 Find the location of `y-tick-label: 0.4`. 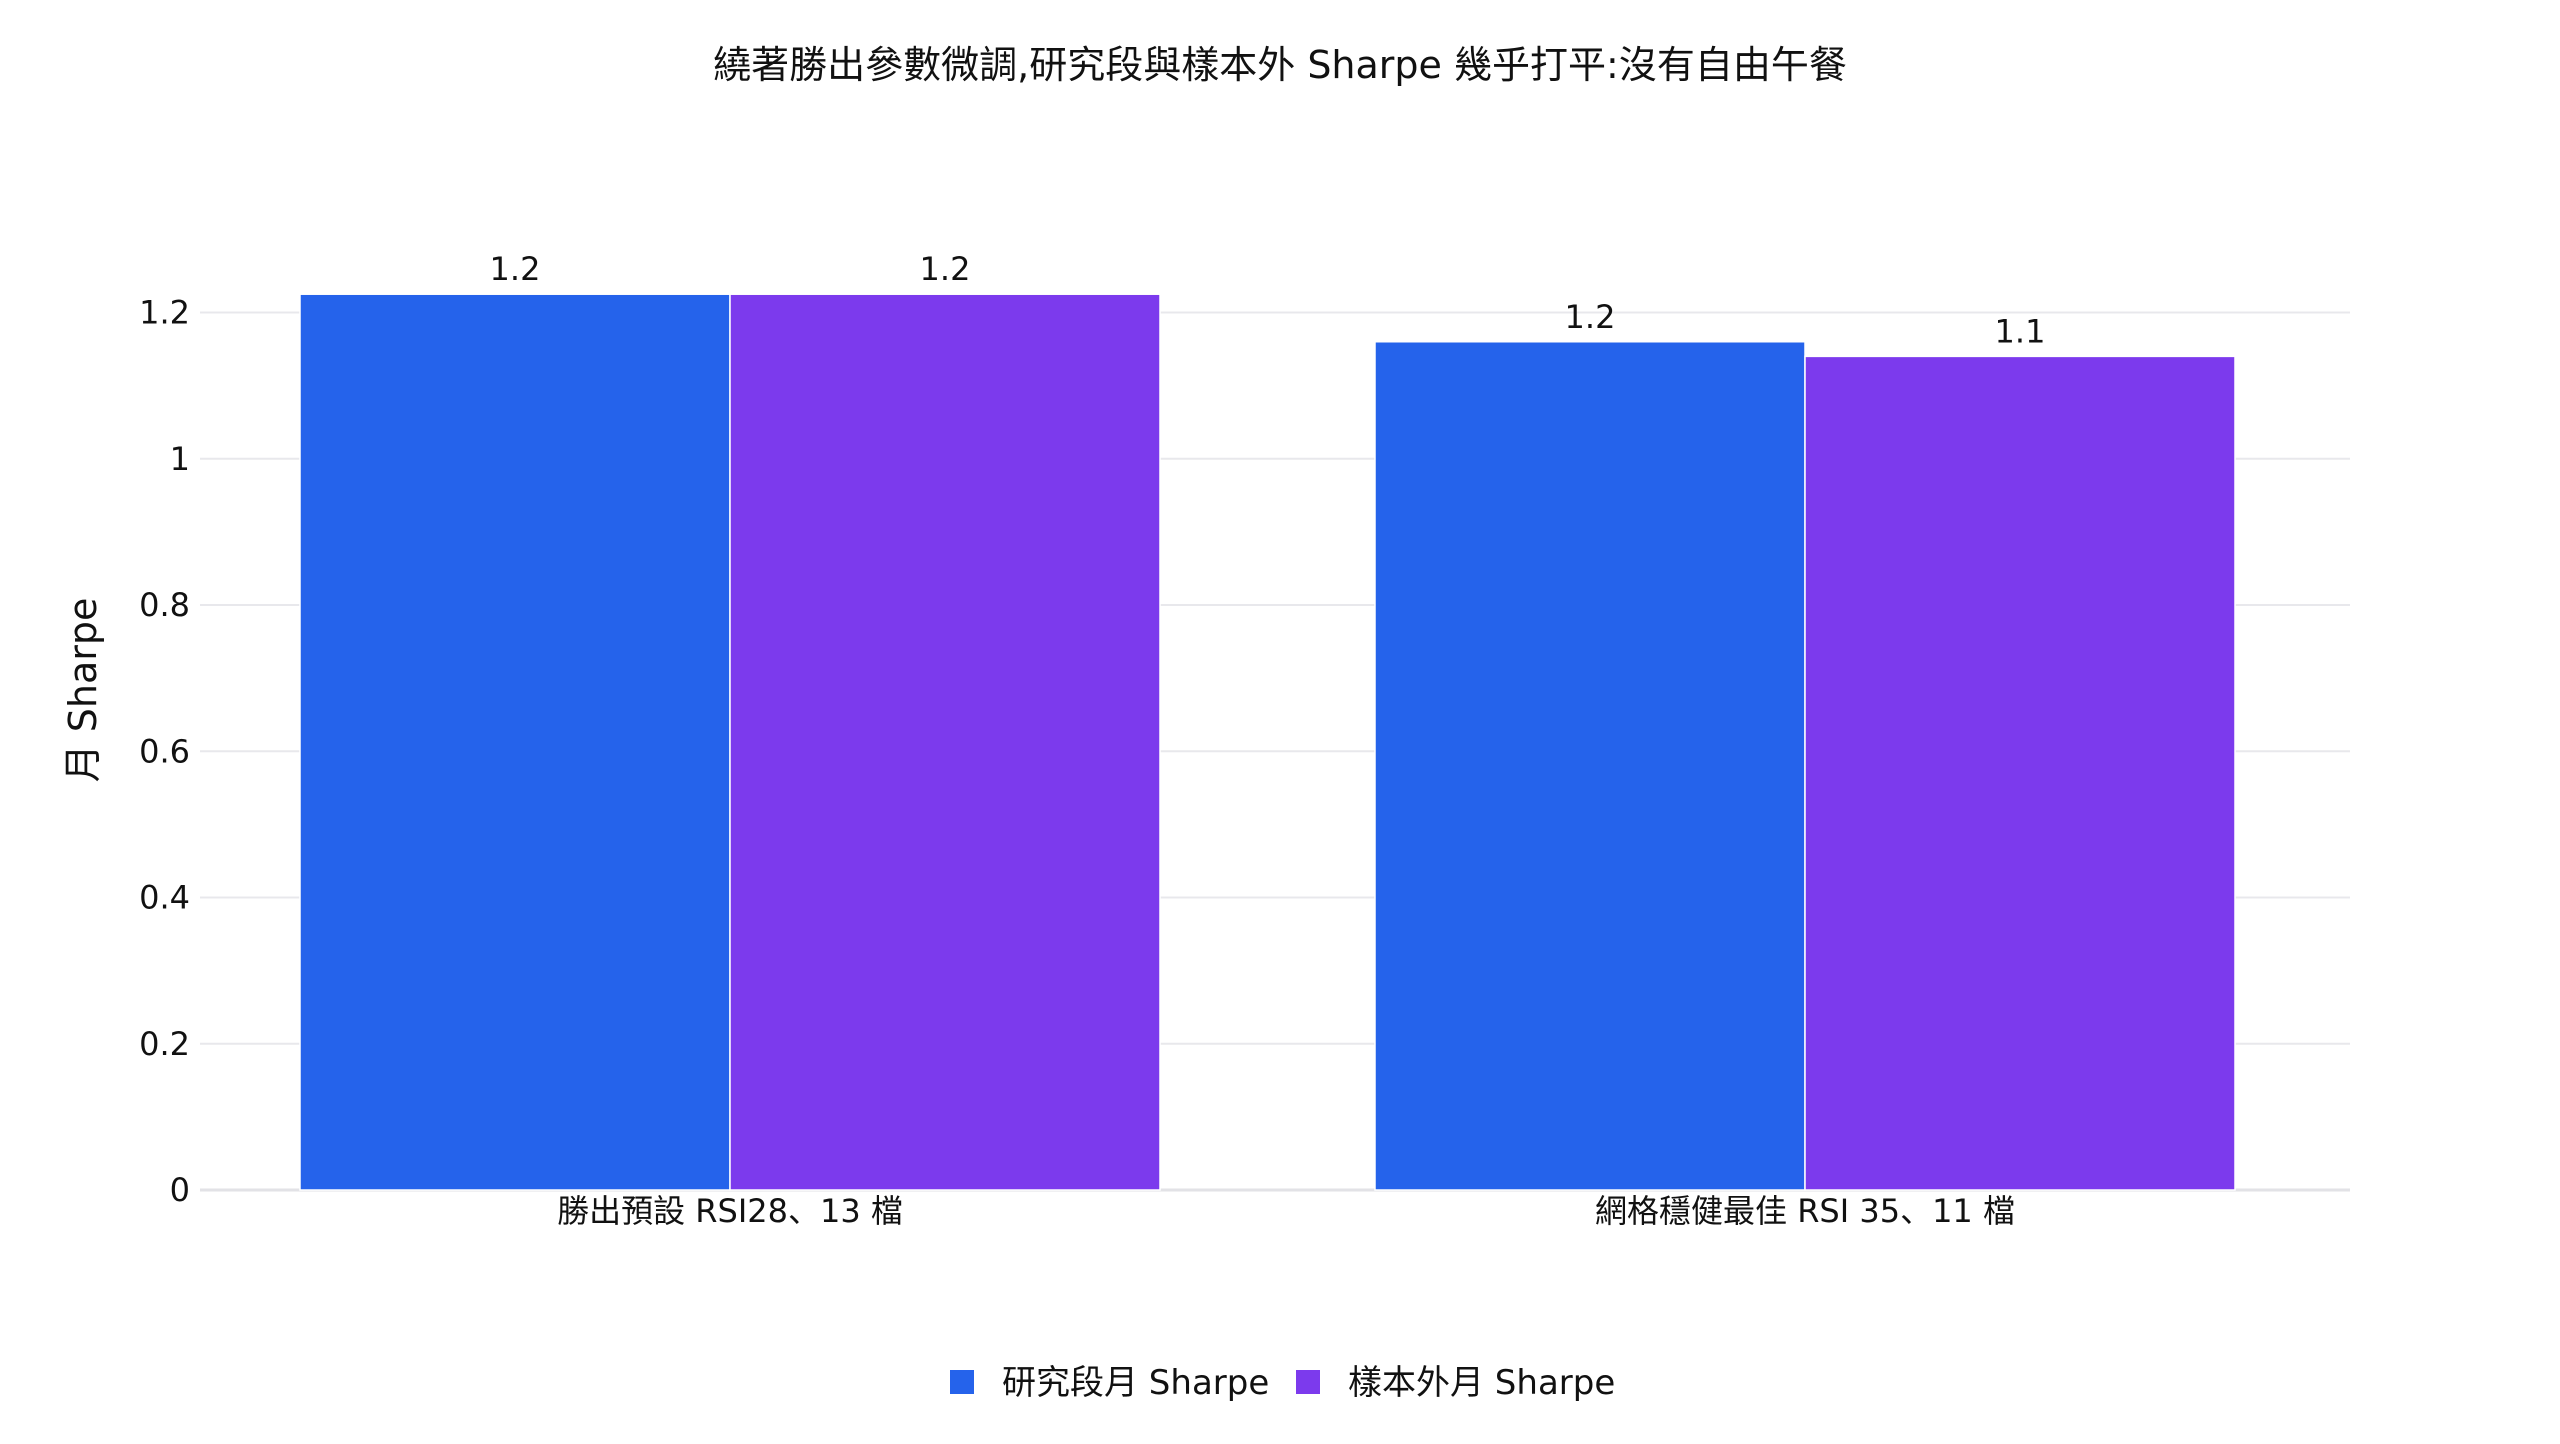

y-tick-label: 0.4 is located at coordinates (164, 898).